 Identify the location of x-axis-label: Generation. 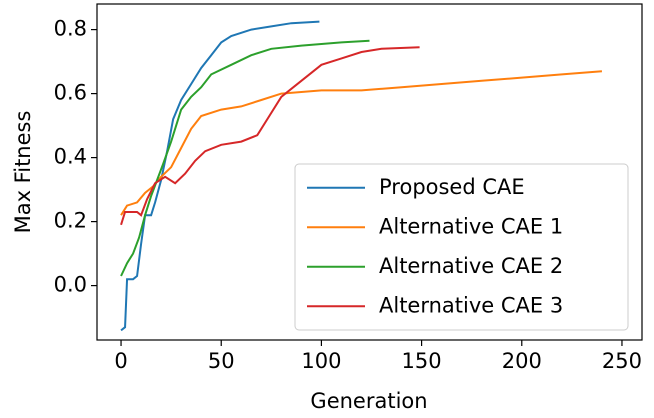
(368, 401).